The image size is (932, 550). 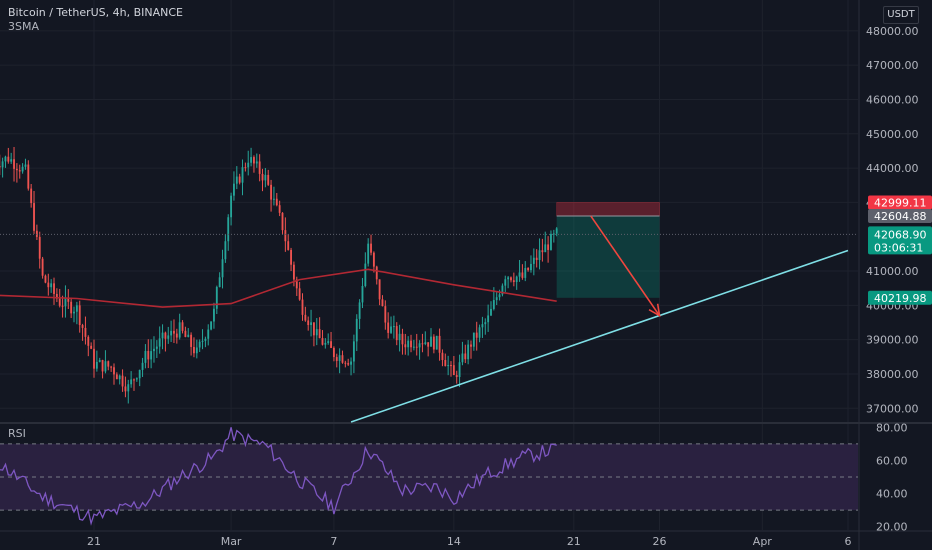 What do you see at coordinates (900, 234) in the screenshot?
I see `last-price-text: 42068.90` at bounding box center [900, 234].